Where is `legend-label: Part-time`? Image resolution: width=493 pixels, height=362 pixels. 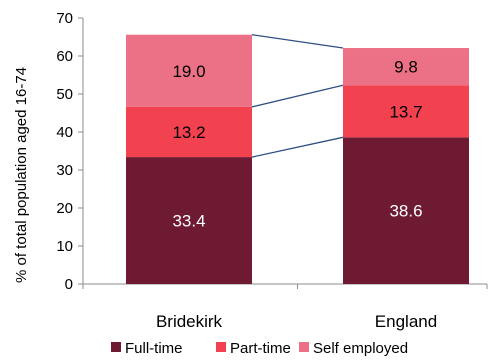 legend-label: Part-time is located at coordinates (260, 348).